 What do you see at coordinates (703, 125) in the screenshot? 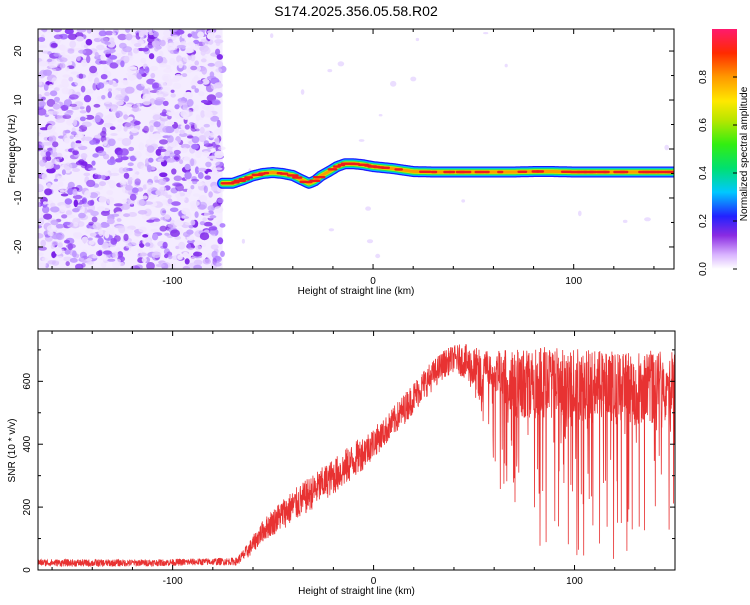
I see `colorbar-tick-label: 0.6` at bounding box center [703, 125].